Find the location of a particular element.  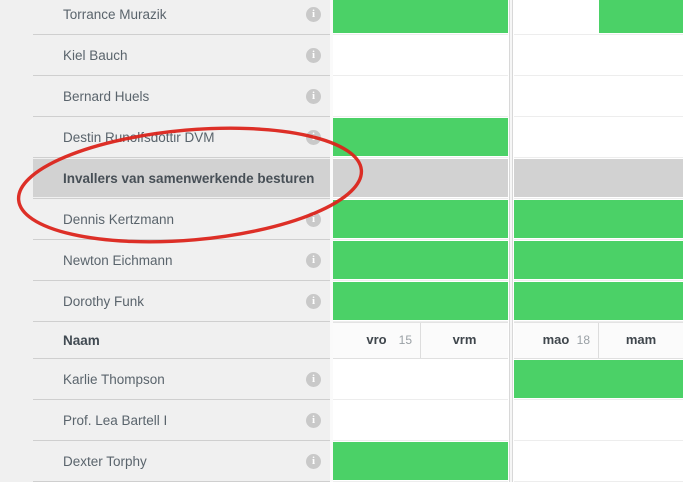

column-header-vrm: vrm is located at coordinates (464, 340).